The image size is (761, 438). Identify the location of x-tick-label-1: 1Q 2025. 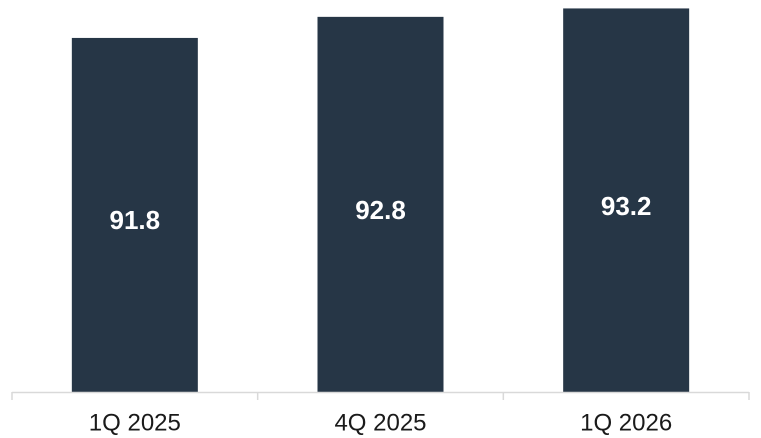
(135, 422).